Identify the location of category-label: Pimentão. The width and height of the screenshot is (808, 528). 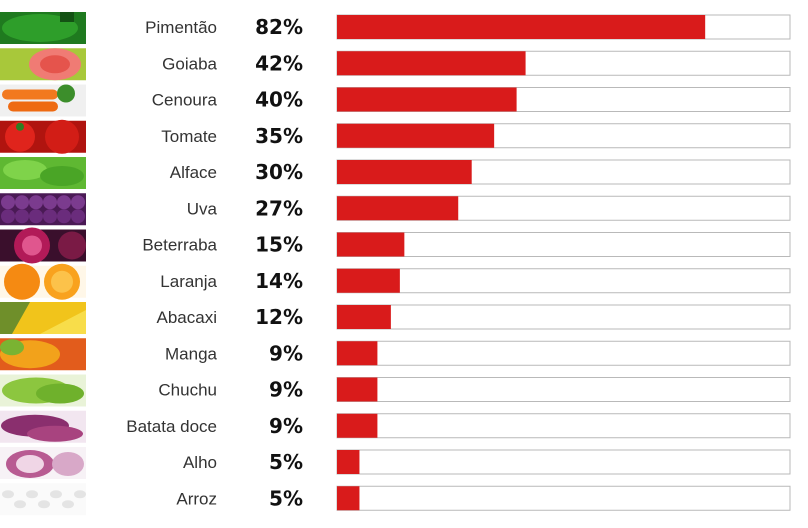
(181, 27).